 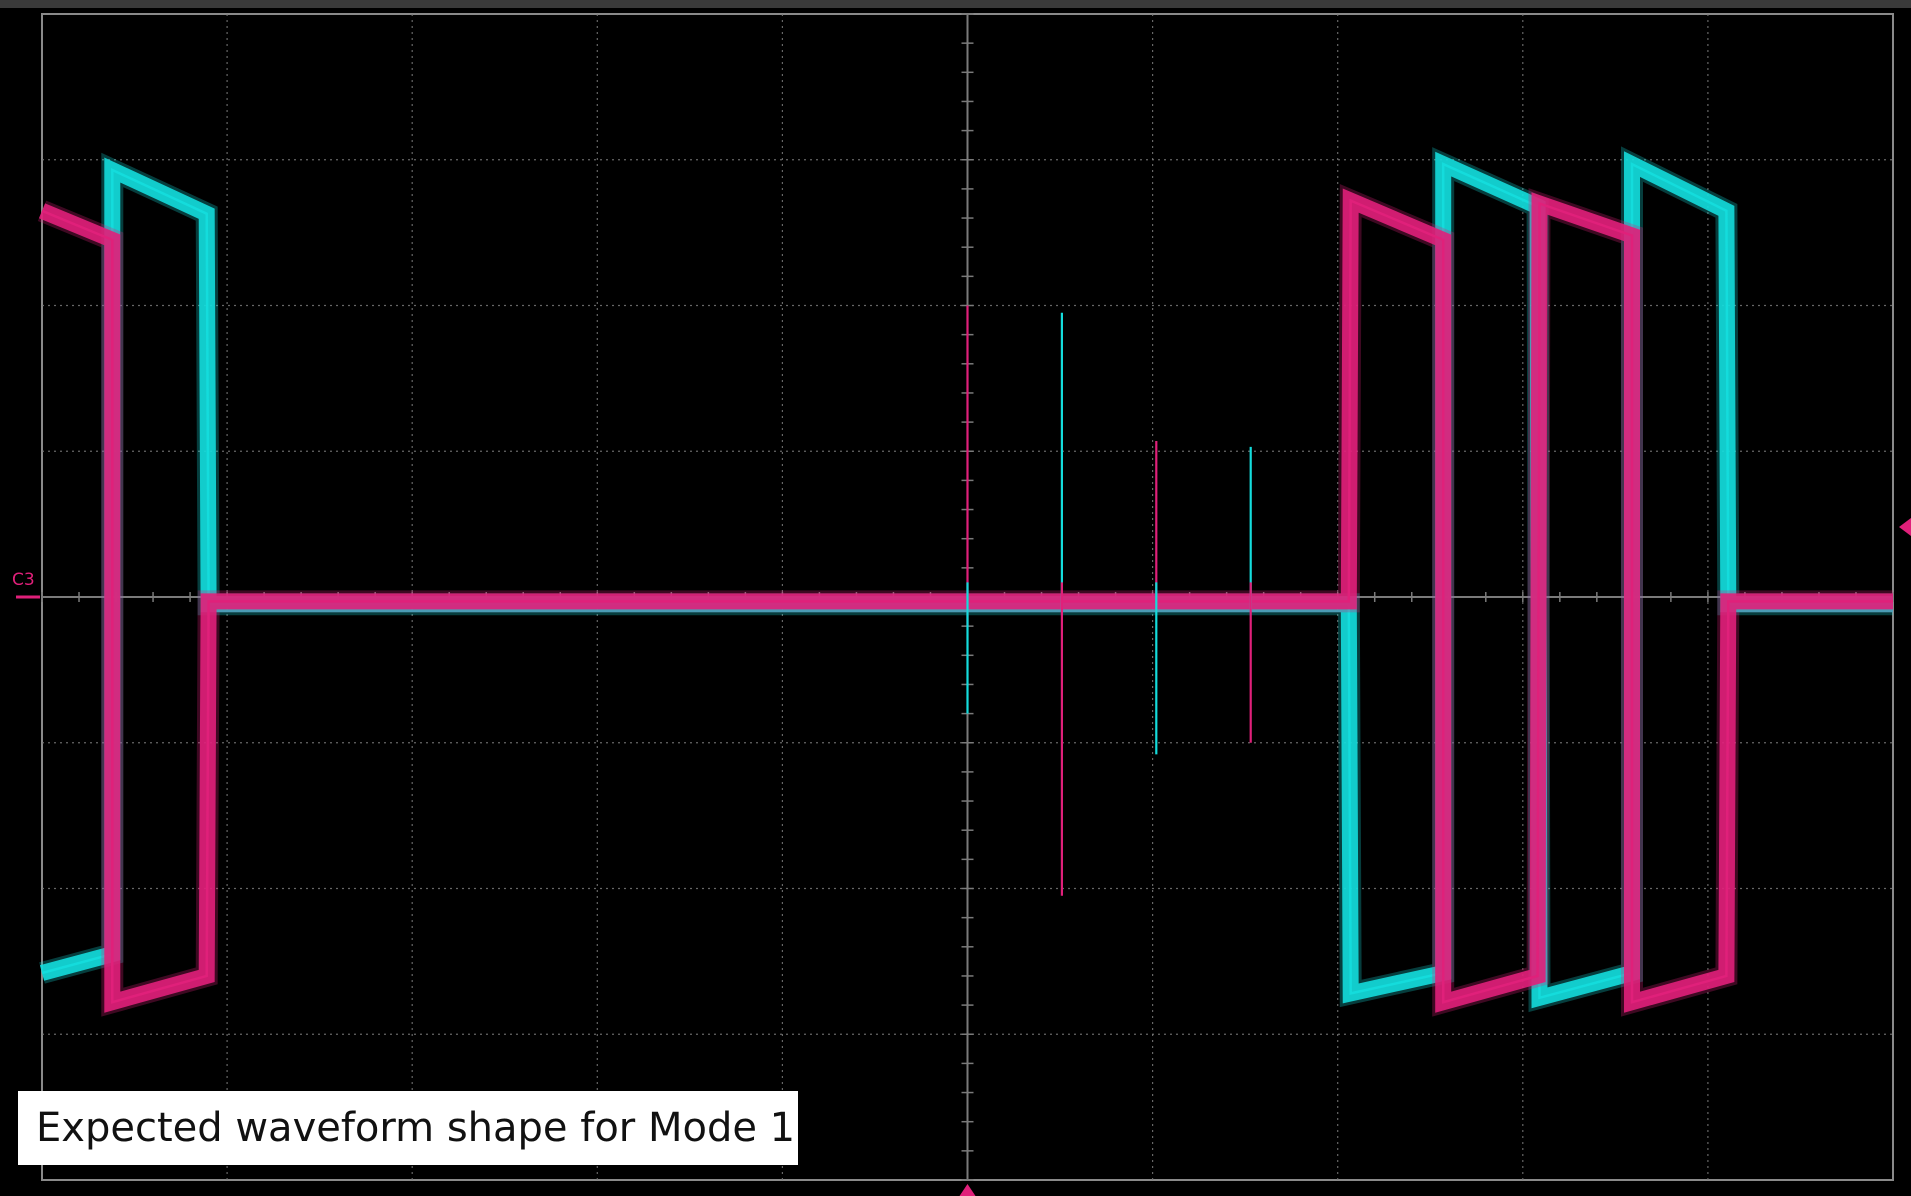 I want to click on trigger-level-marker, so click(x=1905, y=527).